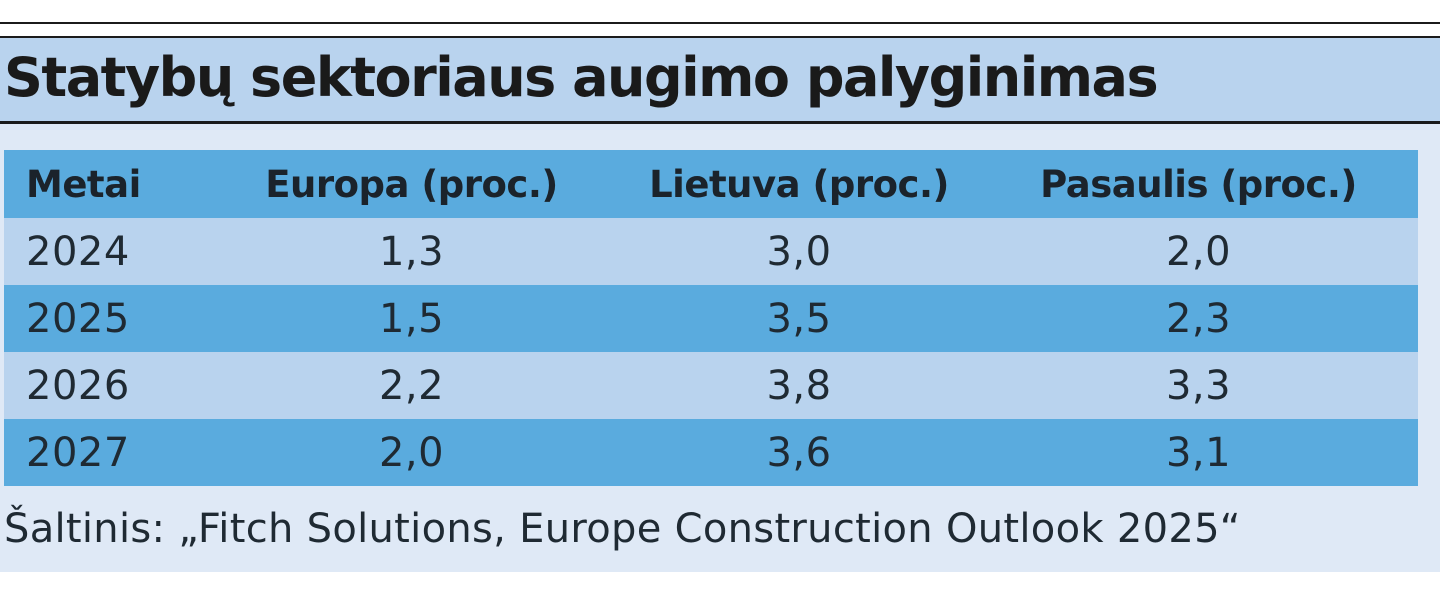 Image resolution: width=1440 pixels, height=614 pixels. Describe the element at coordinates (711, 452) in the screenshot. I see `table-row: 2027 2,0 3,6 3,1` at that location.